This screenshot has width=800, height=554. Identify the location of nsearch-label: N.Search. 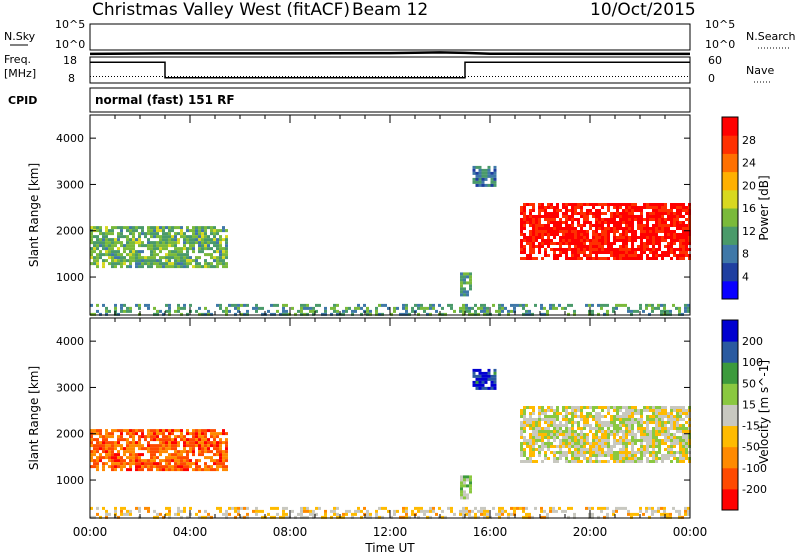
(771, 36).